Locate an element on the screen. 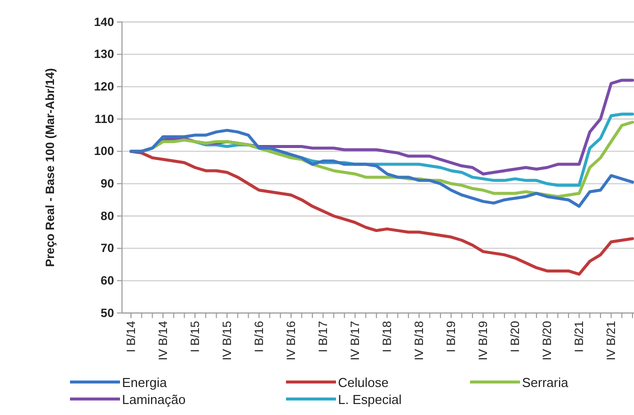  y-tick-label: 60 is located at coordinates (107, 281).